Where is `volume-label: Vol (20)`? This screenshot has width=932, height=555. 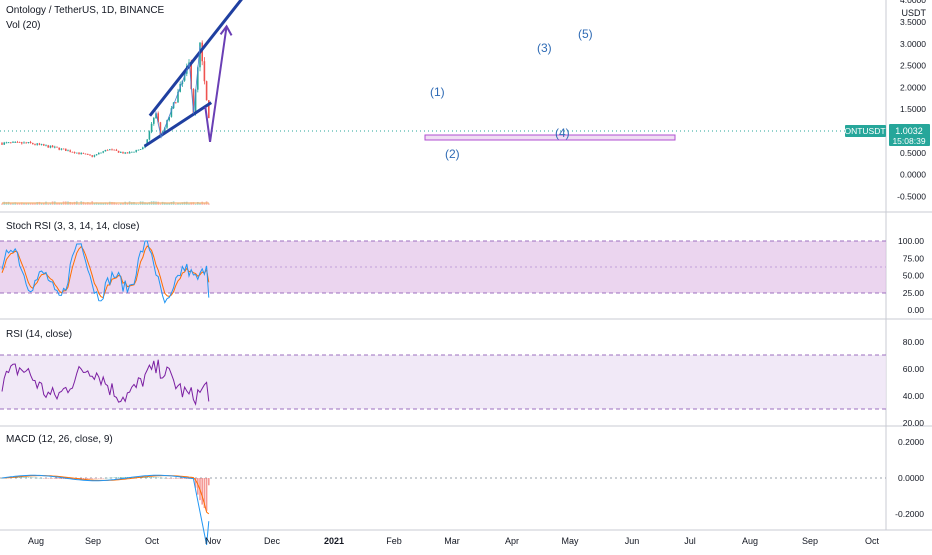
volume-label: Vol (20) is located at coordinates (23, 25).